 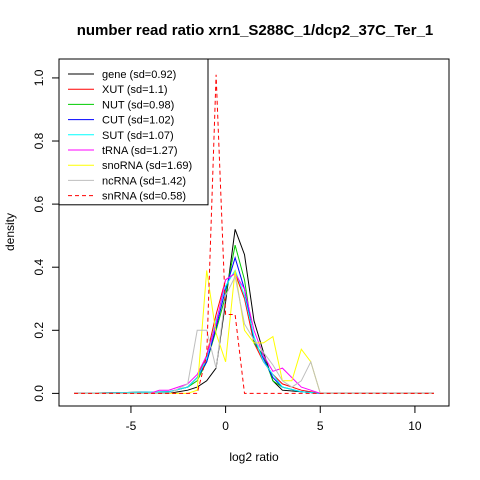 What do you see at coordinates (140, 151) in the screenshot?
I see `legend-label: tRNA (sd=1.27)` at bounding box center [140, 151].